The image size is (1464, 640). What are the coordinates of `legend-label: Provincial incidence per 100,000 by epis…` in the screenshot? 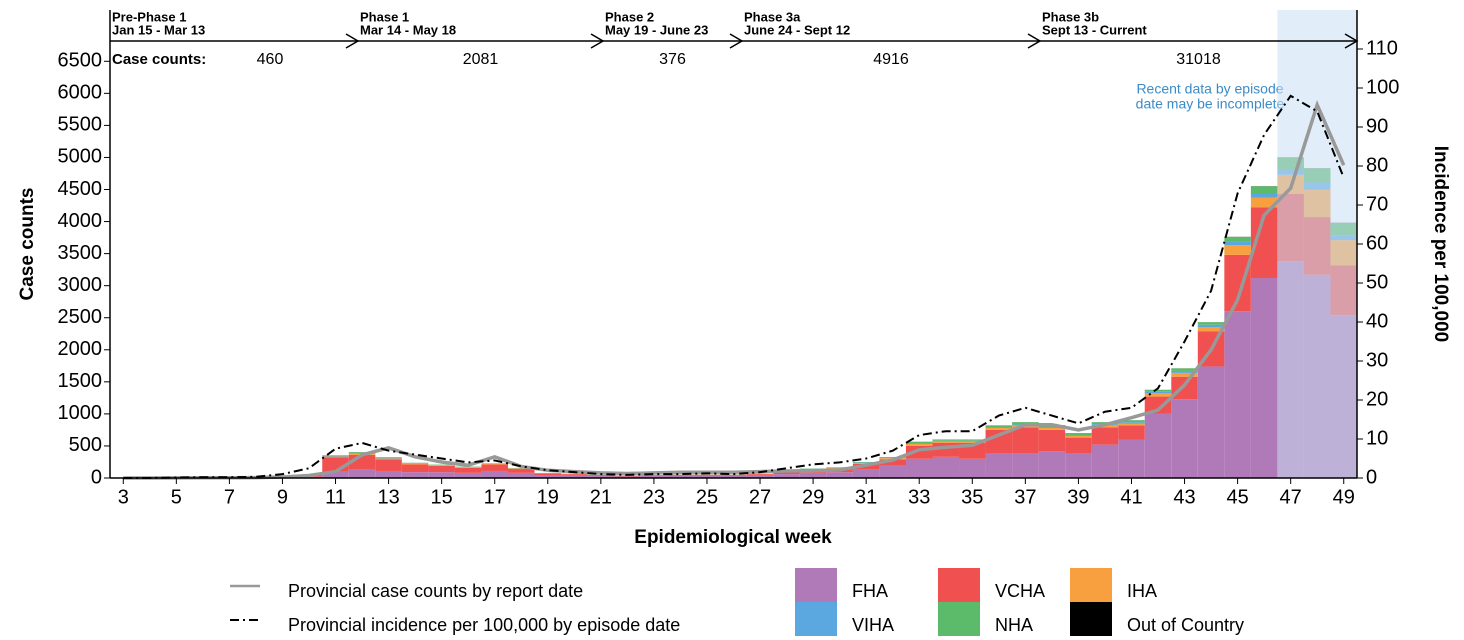 It's located at (484, 625).